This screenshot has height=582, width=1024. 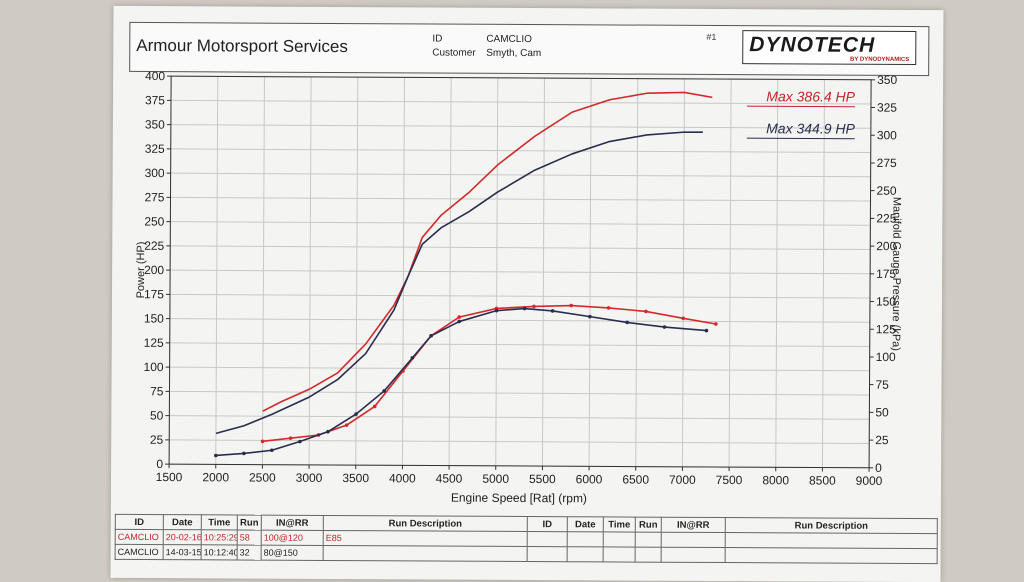 I want to click on header-run: Run, so click(x=249, y=522).